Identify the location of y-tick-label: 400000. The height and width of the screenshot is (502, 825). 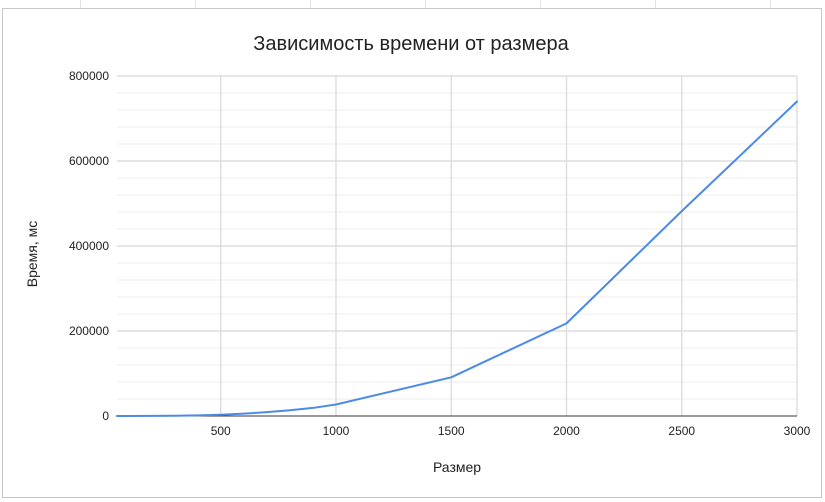
(89, 246).